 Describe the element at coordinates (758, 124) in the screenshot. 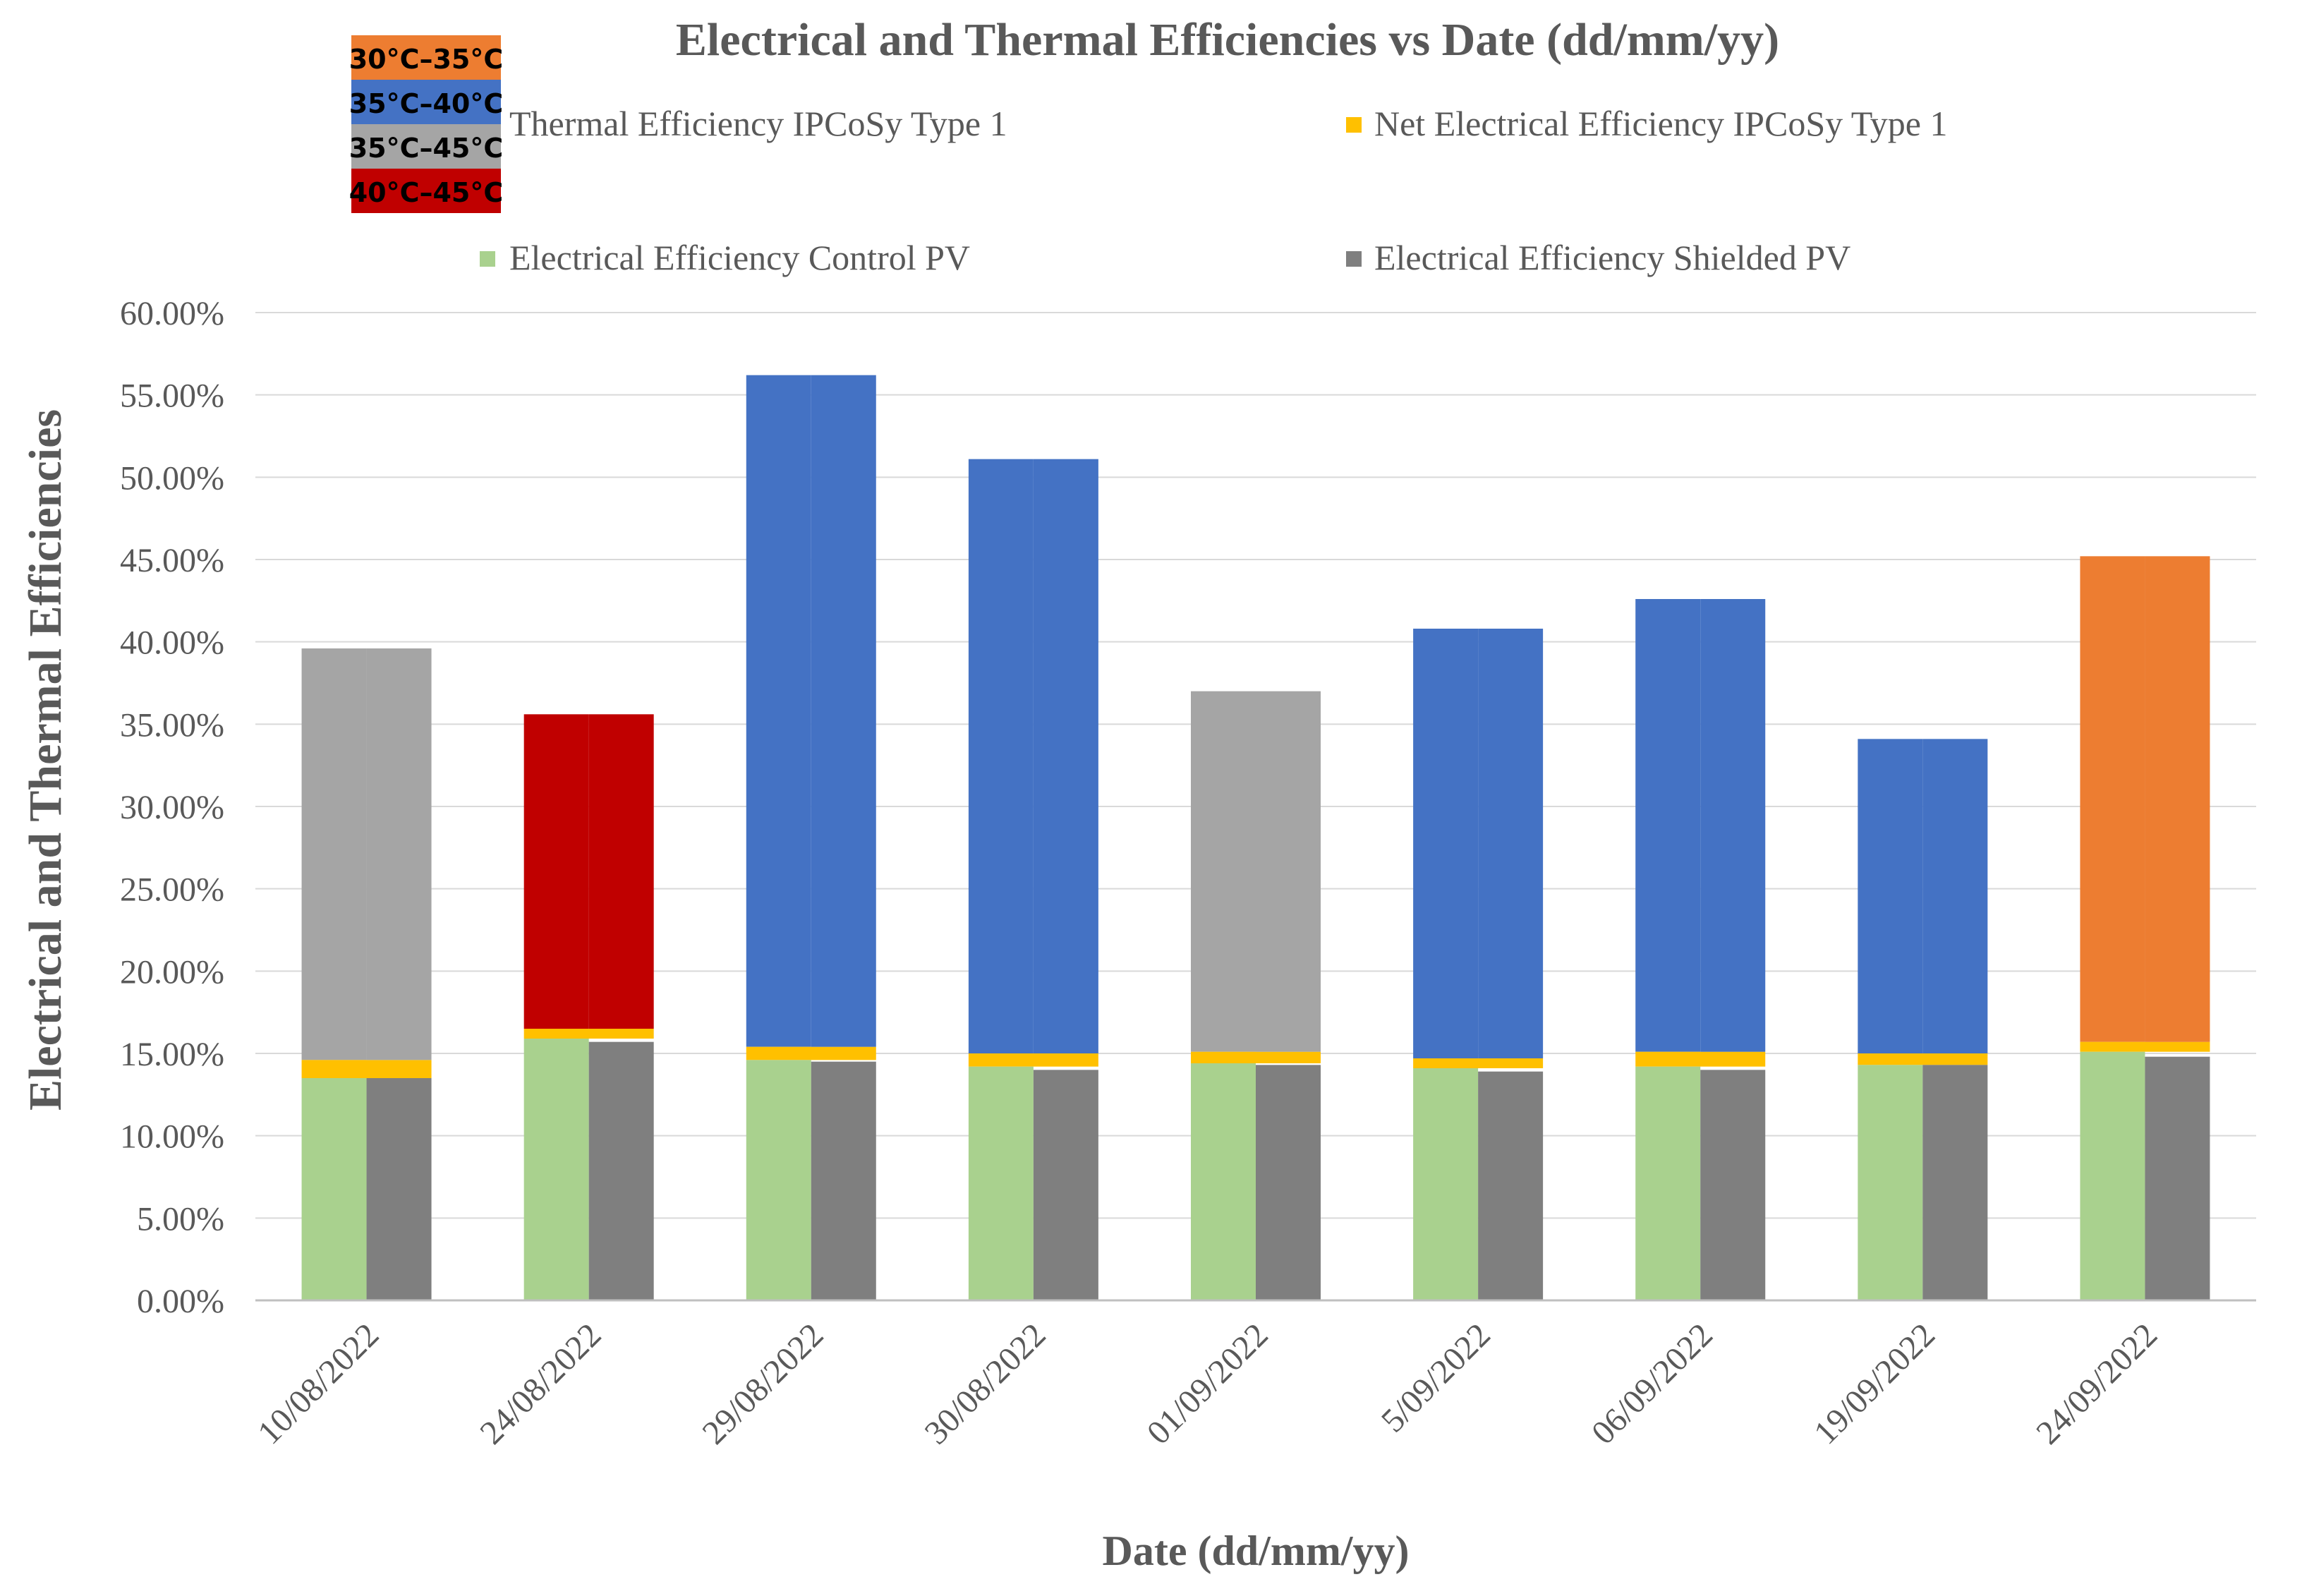

I see `legend-label-thermal: Thermal Efficiency IPCoSy Type 1` at that location.